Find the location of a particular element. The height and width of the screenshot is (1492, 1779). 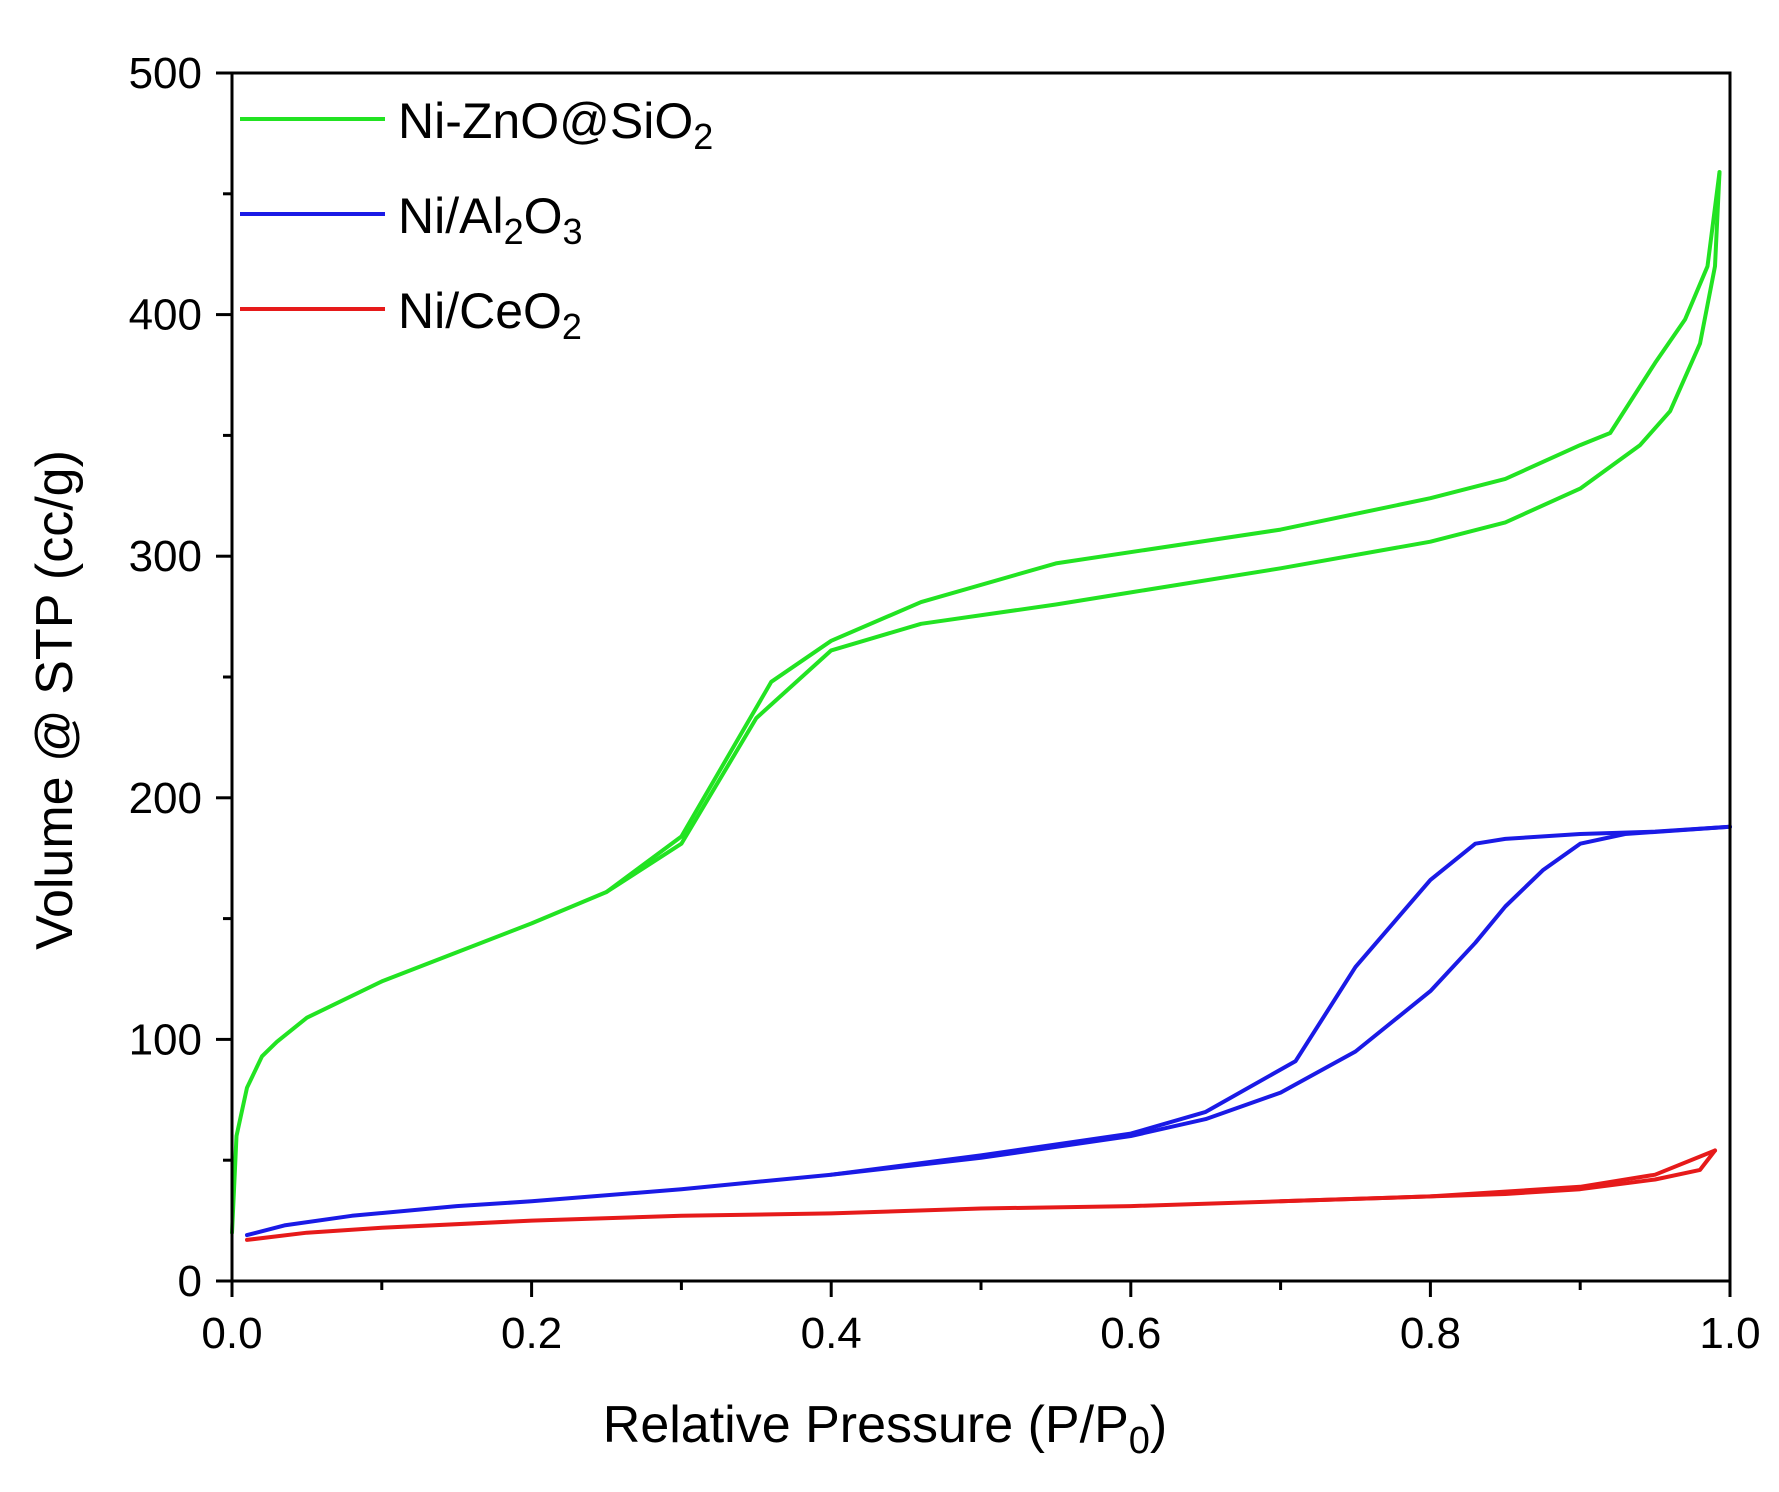

series-ni-ceo2-desorption-line is located at coordinates (1497, 1176).